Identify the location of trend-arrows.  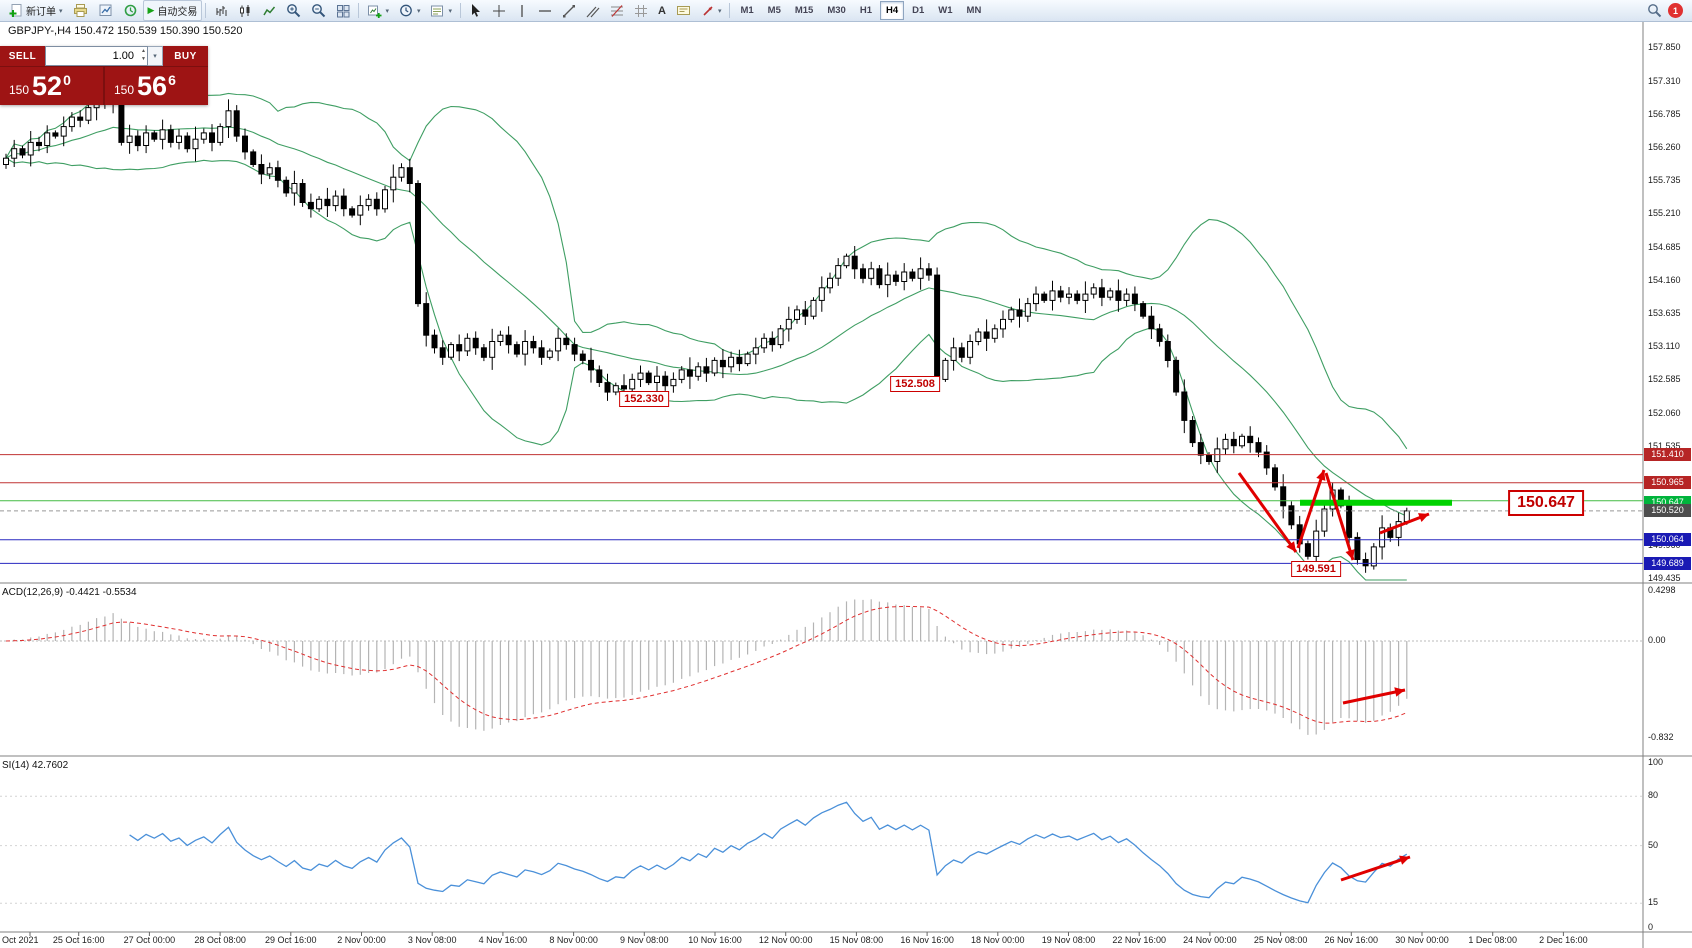
(1333, 675).